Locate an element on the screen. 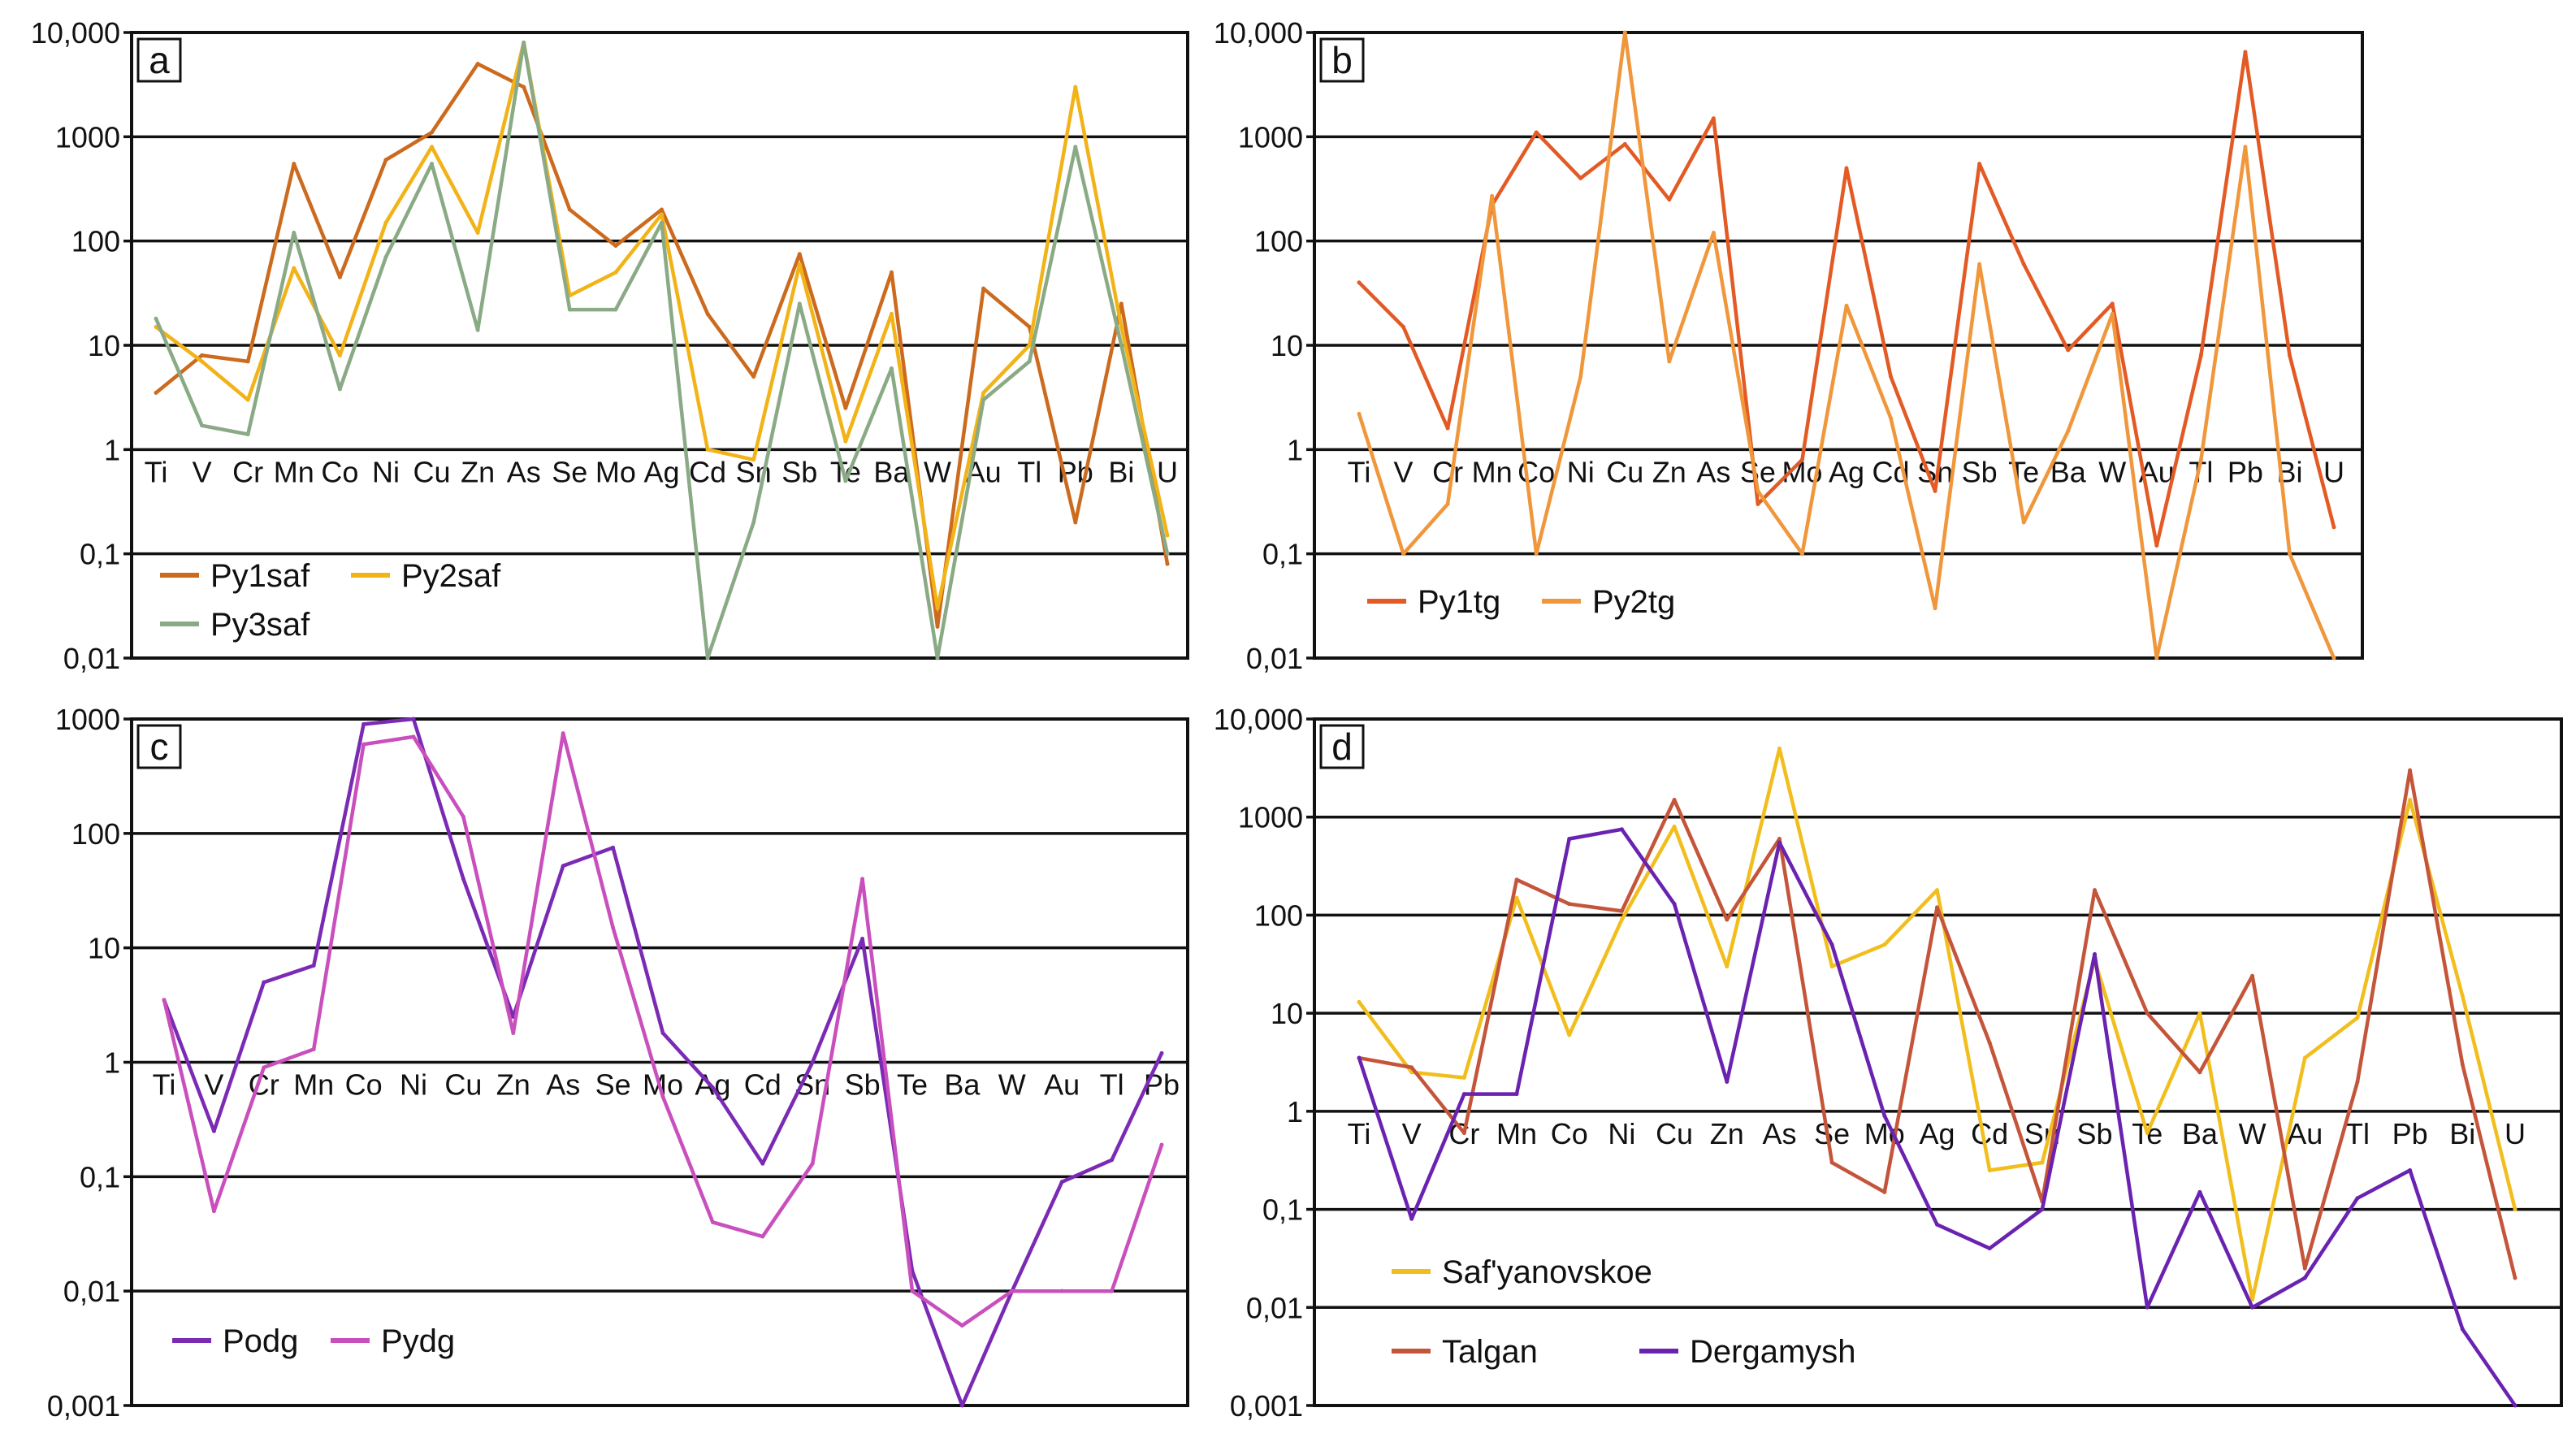  category-label: V is located at coordinates (214, 1085).